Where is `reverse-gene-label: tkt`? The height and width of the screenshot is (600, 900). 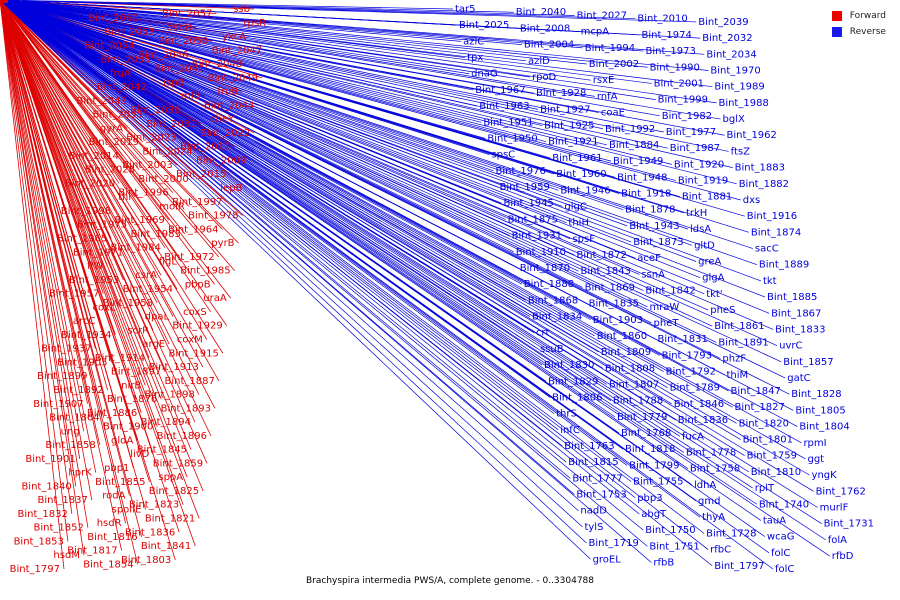
reverse-gene-label: tkt is located at coordinates (770, 281).